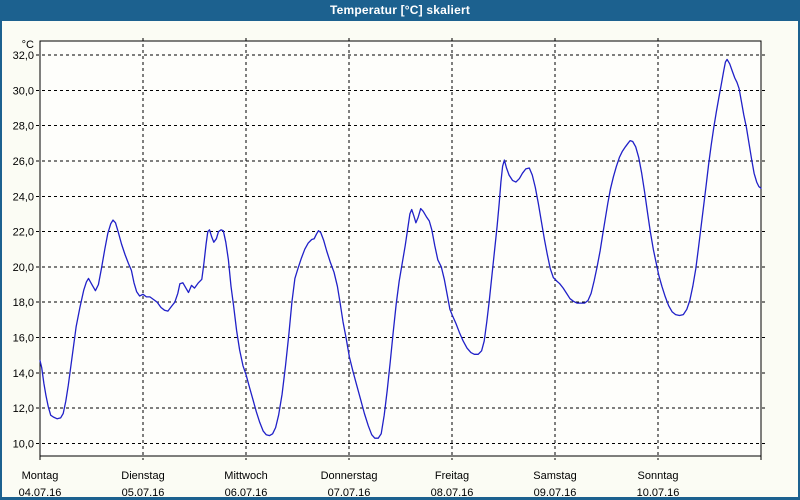 The height and width of the screenshot is (500, 800). I want to click on y-tick-label: 26,0, so click(23, 162).